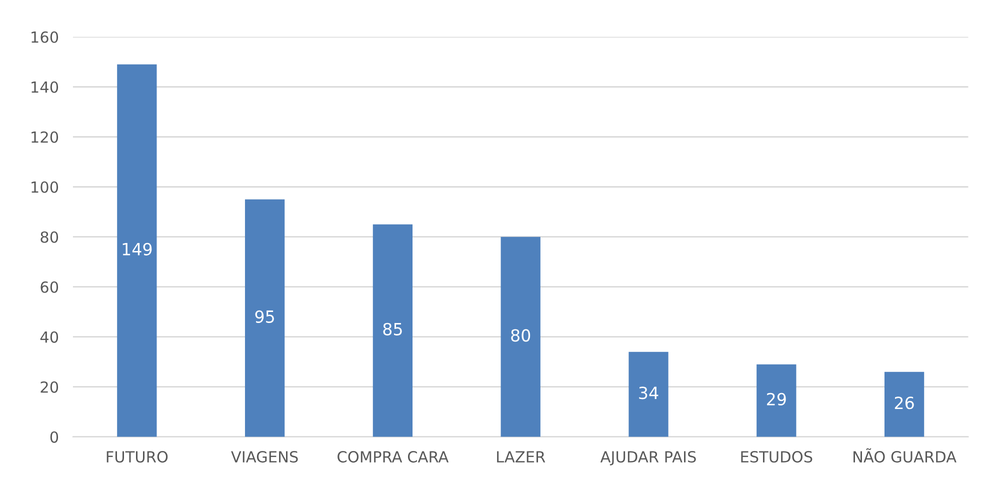 This screenshot has height=479, width=986. What do you see at coordinates (648, 458) in the screenshot?
I see `x-tick-label: AJUDAR PAIS` at bounding box center [648, 458].